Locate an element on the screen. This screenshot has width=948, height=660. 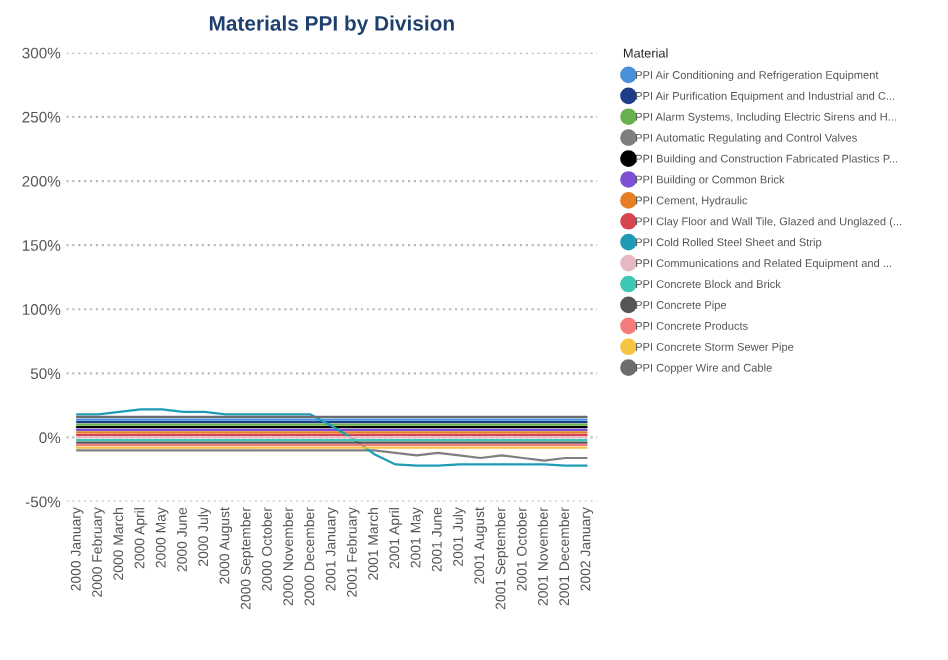
line-series is located at coordinates (331, 437).